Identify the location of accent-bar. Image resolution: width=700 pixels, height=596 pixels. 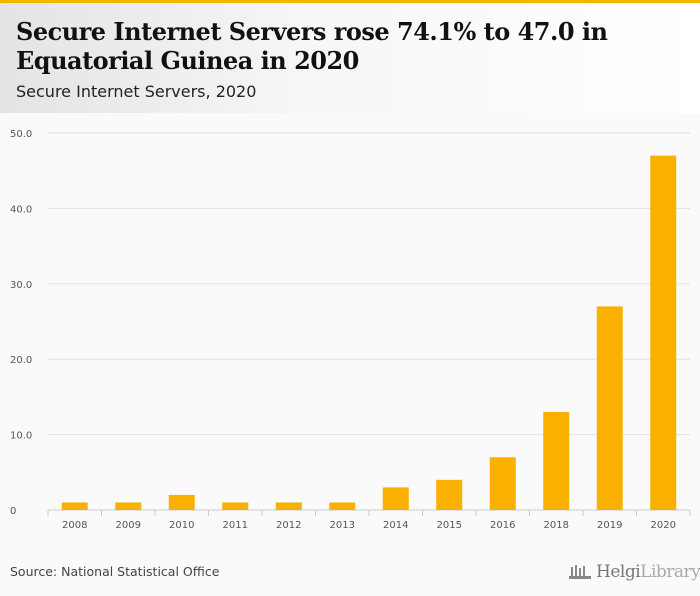
(350, 1).